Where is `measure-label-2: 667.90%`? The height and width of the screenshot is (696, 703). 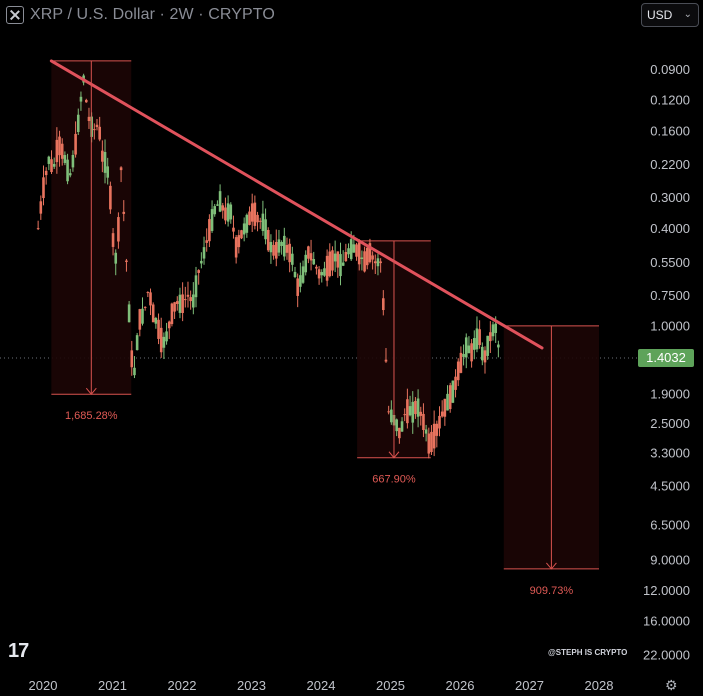
measure-label-2: 667.90% is located at coordinates (394, 480).